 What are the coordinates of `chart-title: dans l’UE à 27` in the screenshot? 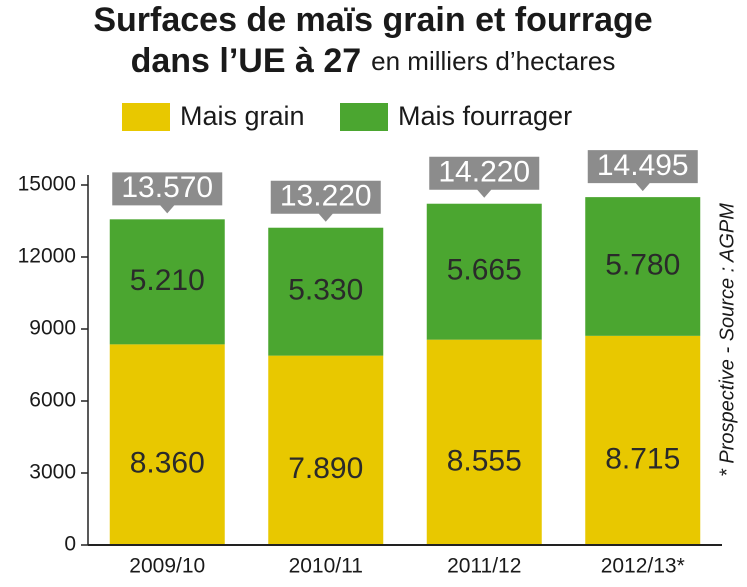 It's located at (246, 61).